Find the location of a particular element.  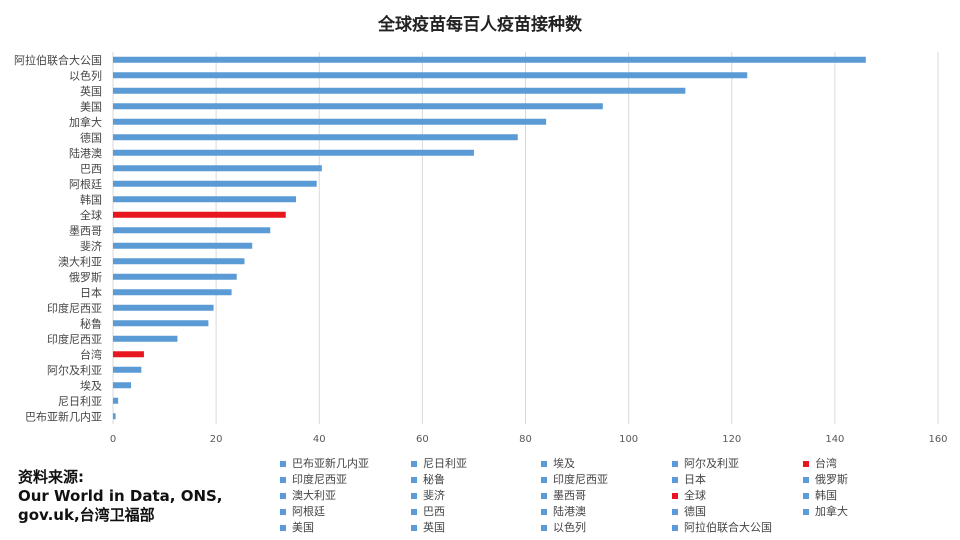

source-line-1: 资料来源: is located at coordinates (51, 477).